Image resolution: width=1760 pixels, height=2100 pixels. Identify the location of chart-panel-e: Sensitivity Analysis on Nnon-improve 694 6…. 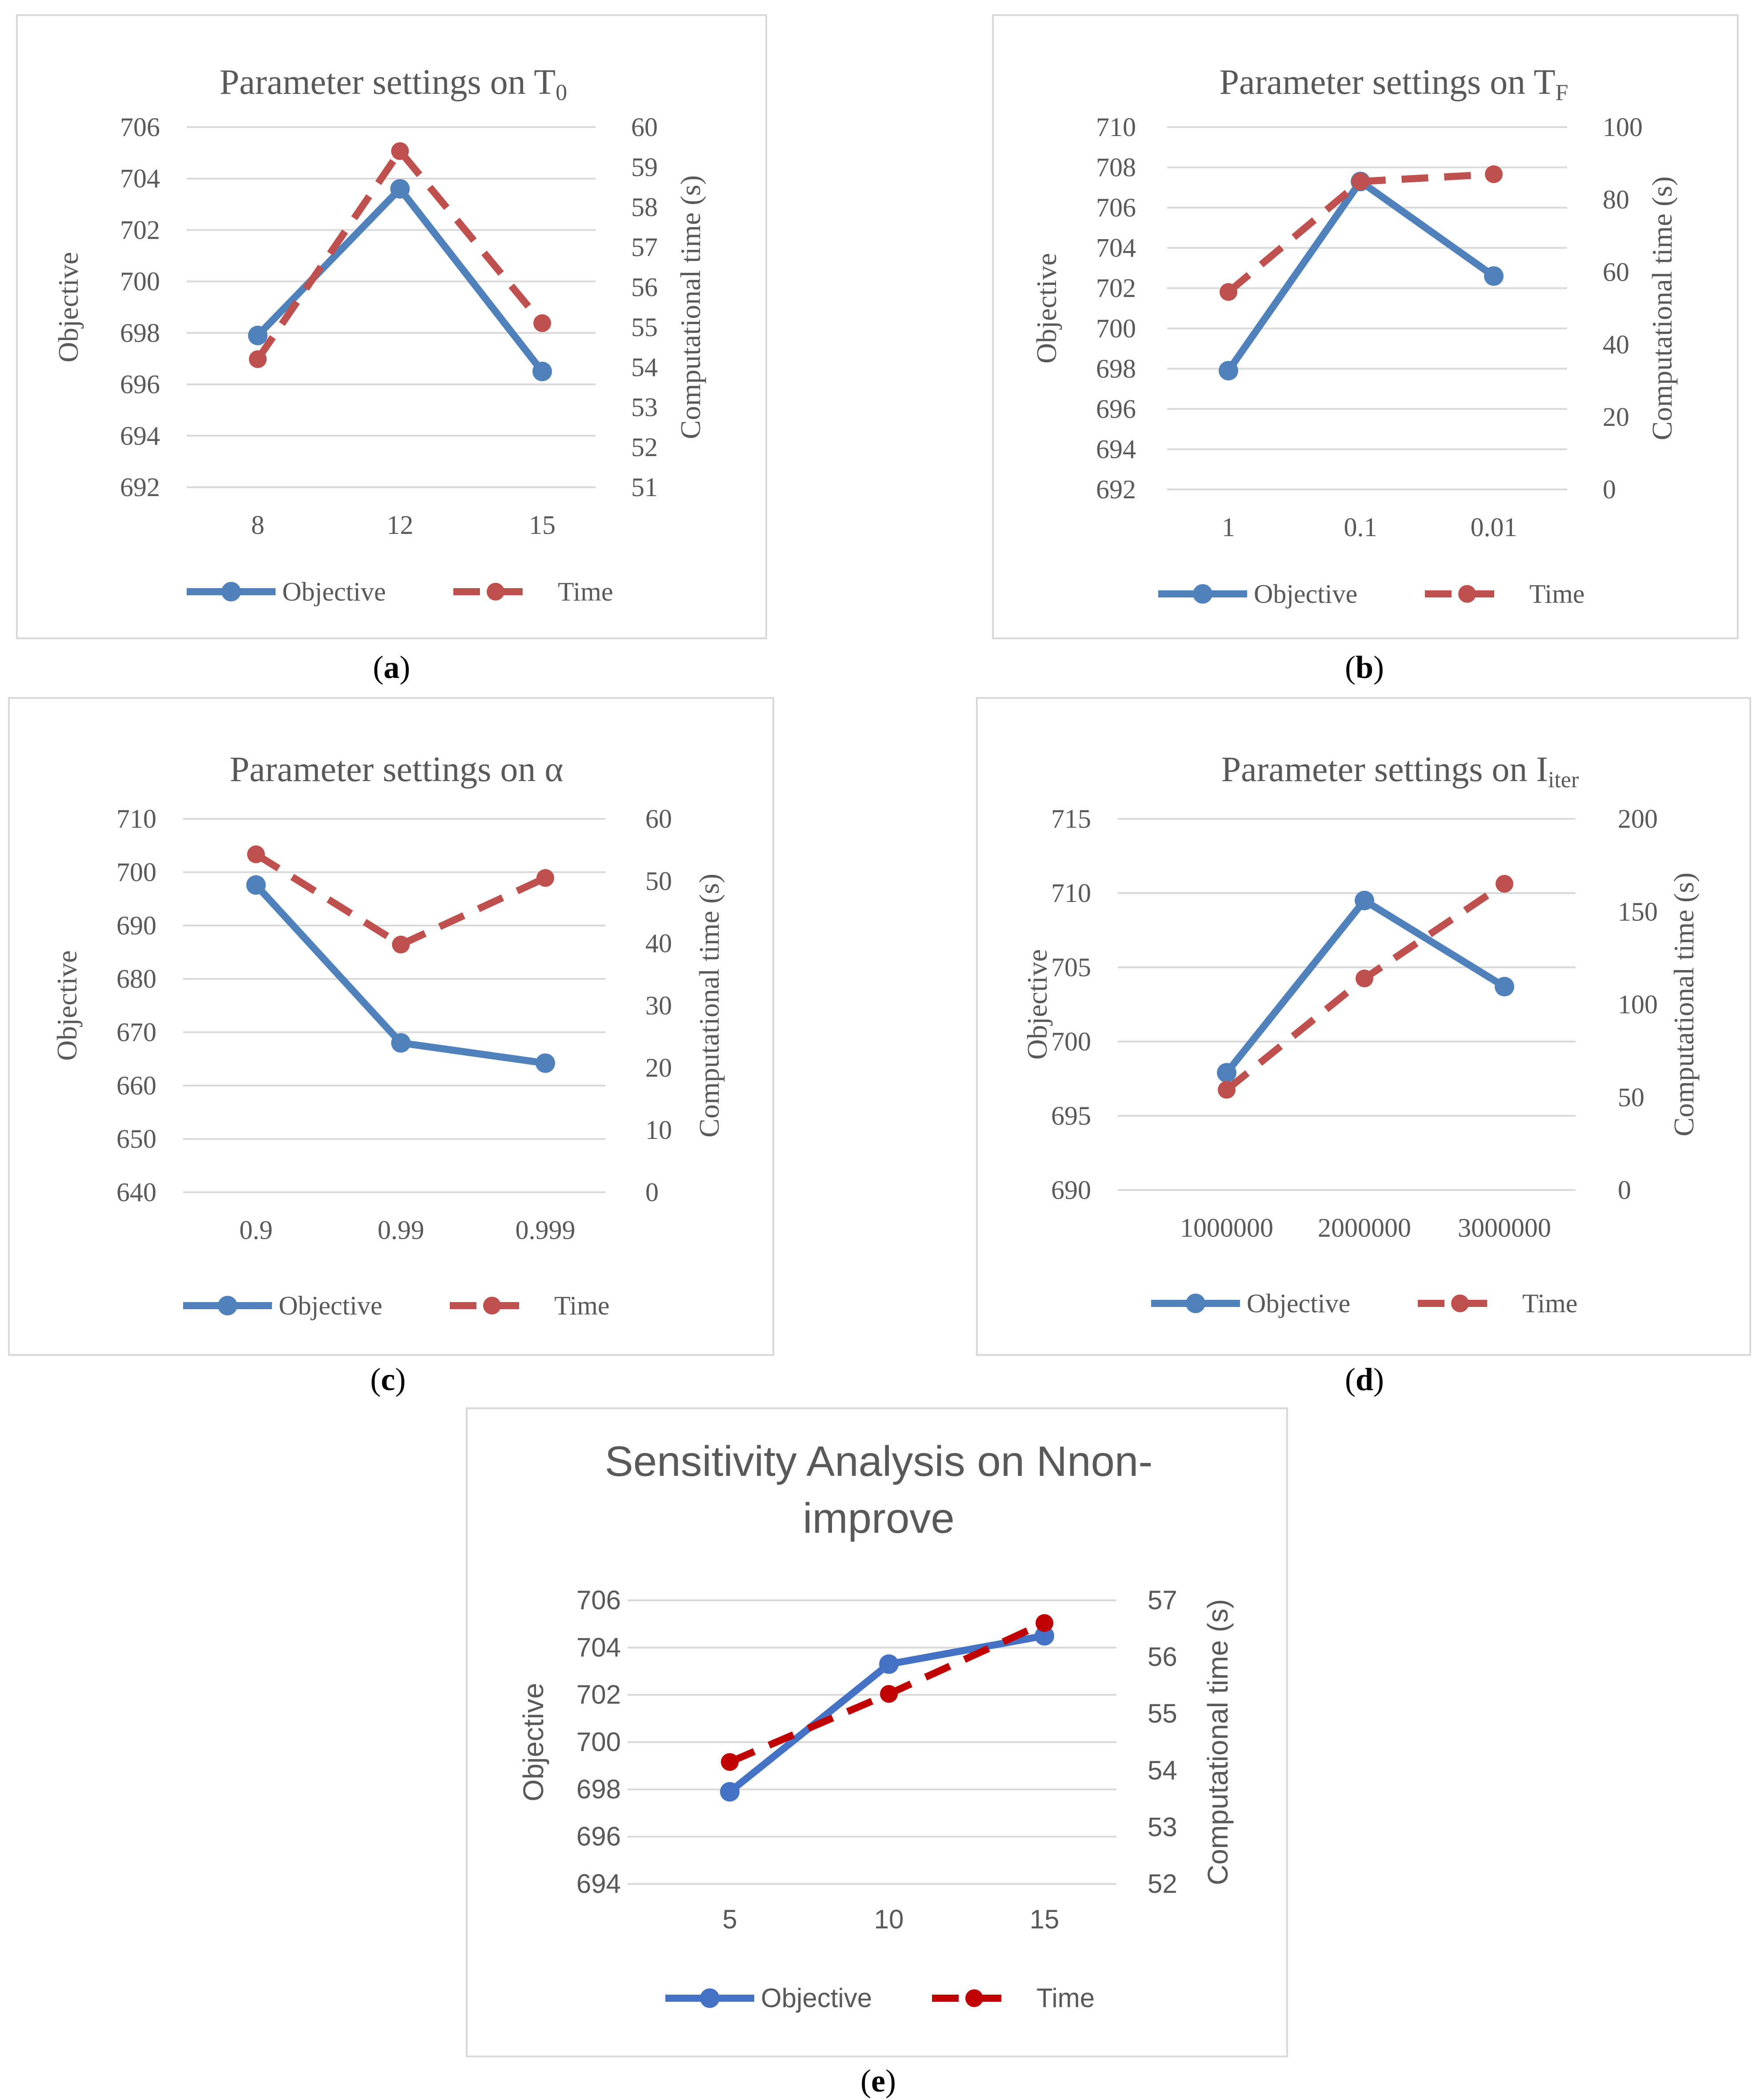
(877, 1732).